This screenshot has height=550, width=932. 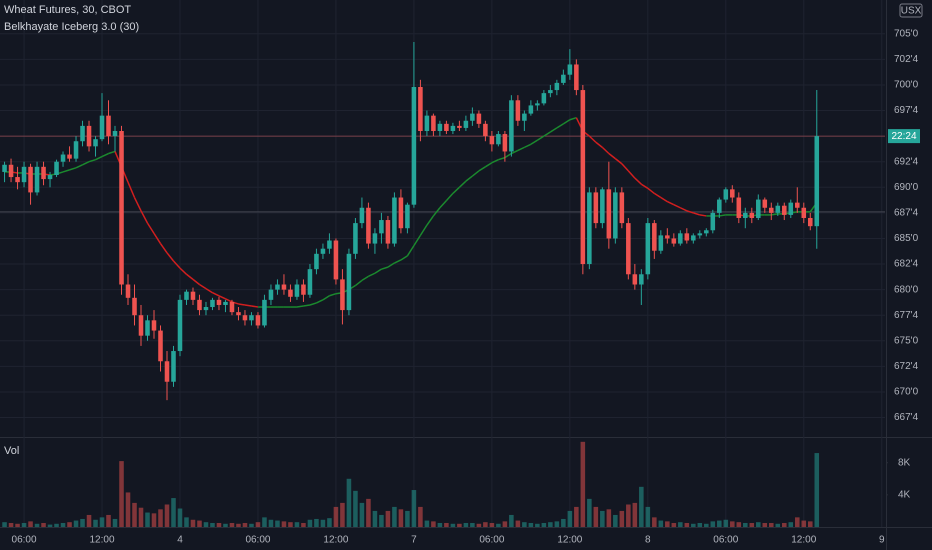 I want to click on x-tick-label: 7, so click(x=414, y=540).